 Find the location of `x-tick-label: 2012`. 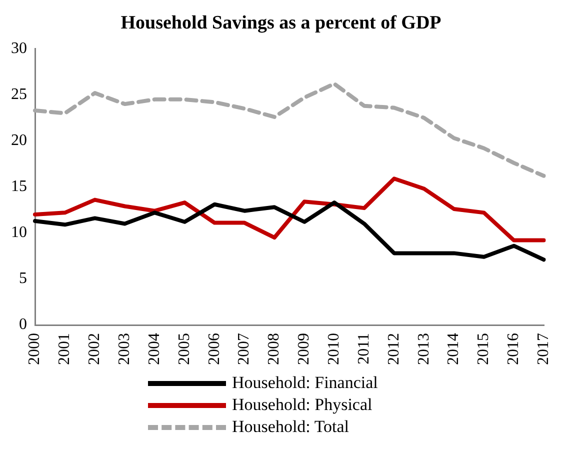

x-tick-label: 2012 is located at coordinates (393, 349).